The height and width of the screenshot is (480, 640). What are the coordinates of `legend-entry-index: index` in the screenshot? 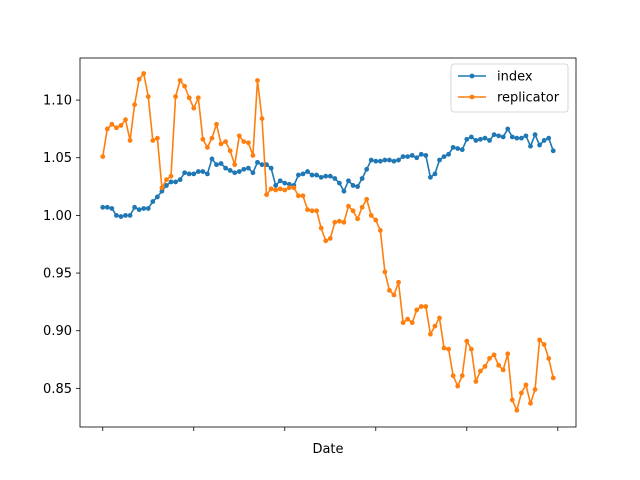 It's located at (495, 77).